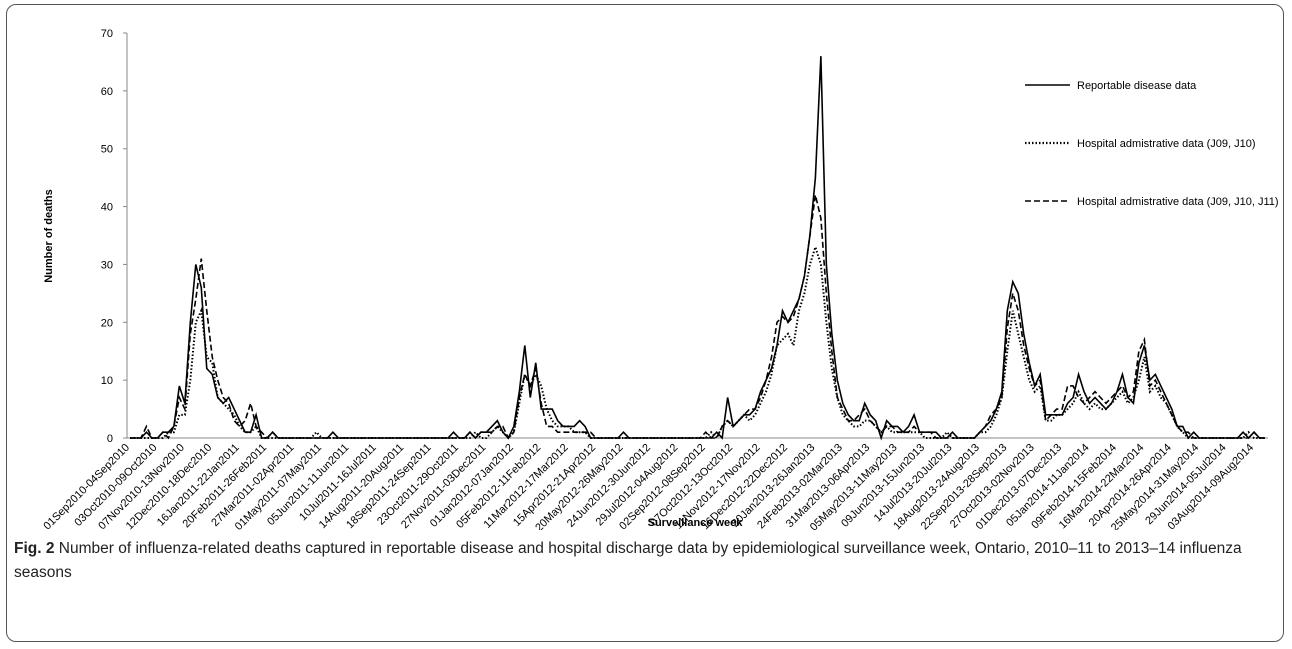 This screenshot has width=1292, height=649. I want to click on y-tick-label: 30, so click(107, 265).